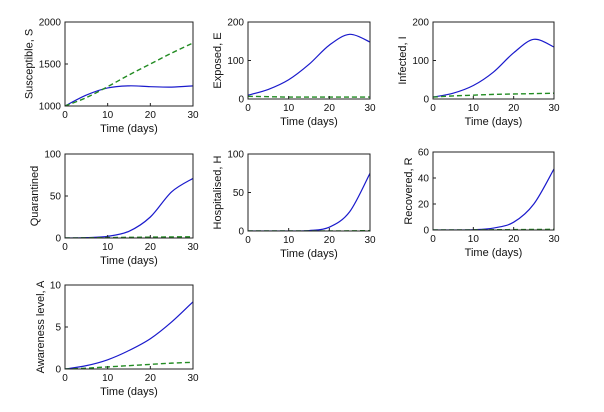 The height and width of the screenshot is (412, 604). What do you see at coordinates (493, 95) in the screenshot?
I see `infected-series-dashed-line` at bounding box center [493, 95].